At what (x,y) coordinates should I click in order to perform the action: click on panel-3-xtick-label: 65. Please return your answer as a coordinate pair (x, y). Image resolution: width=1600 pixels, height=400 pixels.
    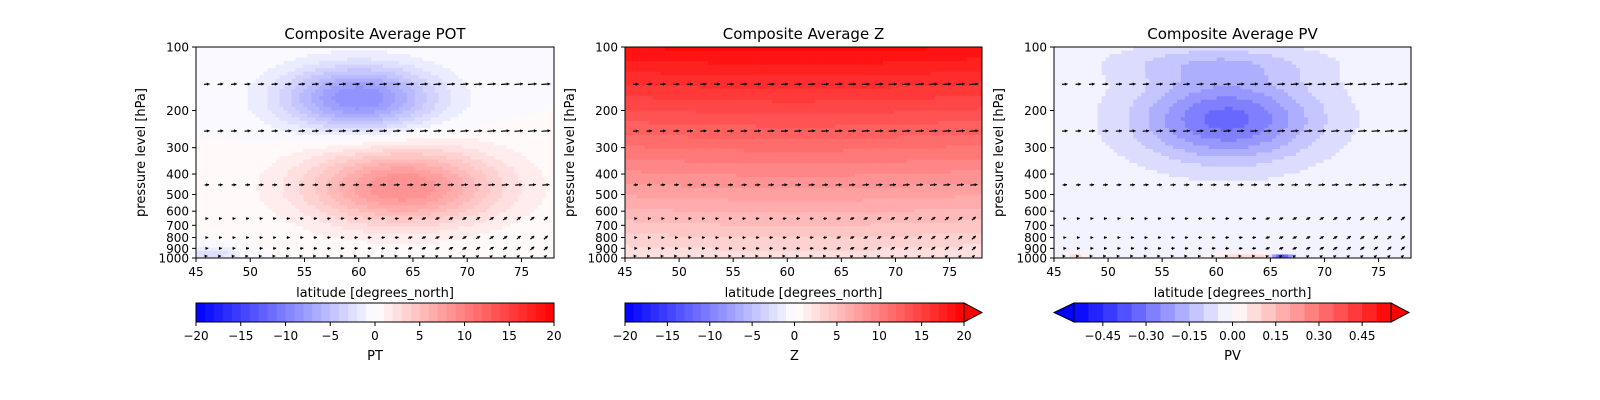
    Looking at the image, I should click on (1270, 272).